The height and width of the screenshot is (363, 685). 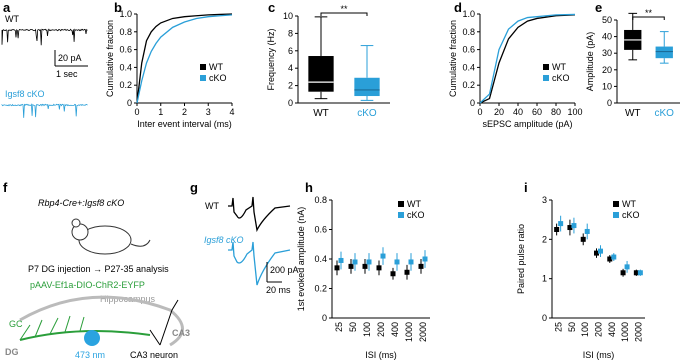 What do you see at coordinates (599, 329) in the screenshot?
I see `x-tick-label: 200` at bounding box center [599, 329].